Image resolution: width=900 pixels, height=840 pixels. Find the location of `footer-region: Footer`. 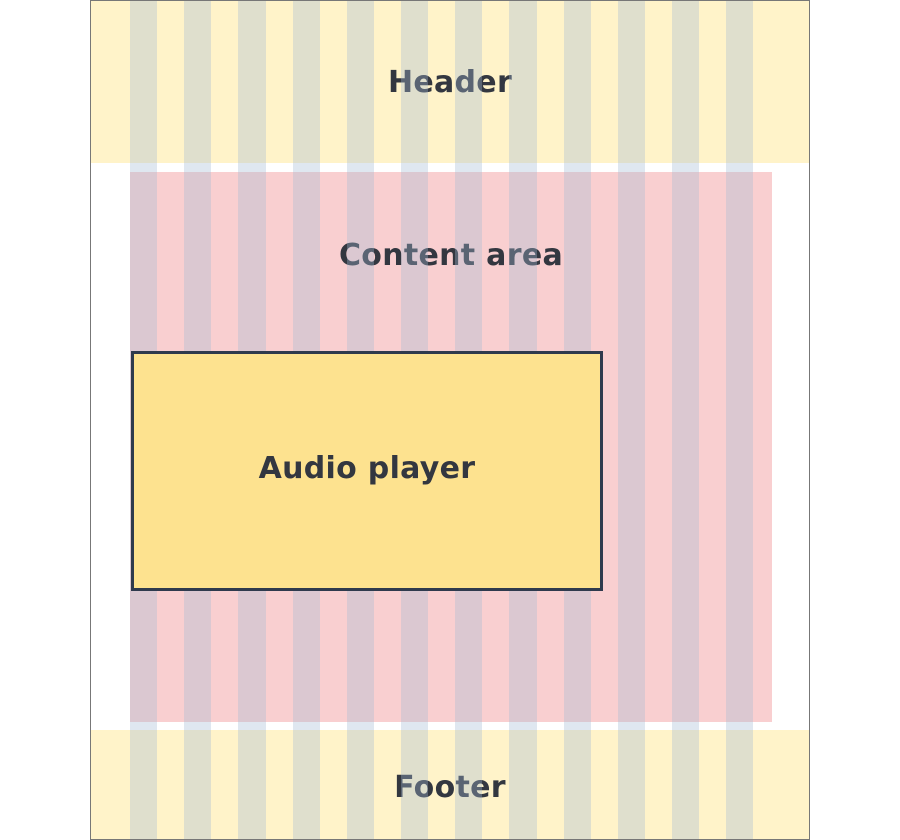

footer-region: Footer is located at coordinates (450, 784).